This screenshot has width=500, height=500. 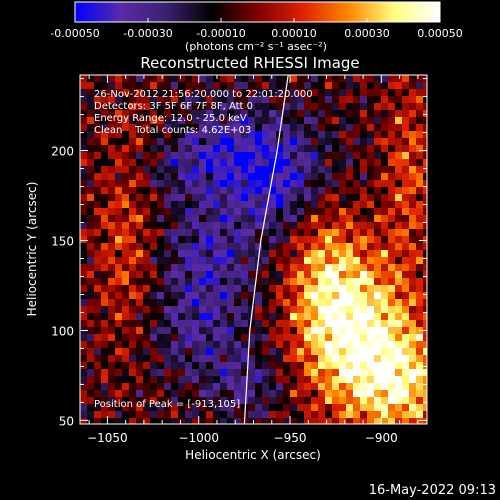 I want to click on colorbar-gradient, so click(x=257, y=12).